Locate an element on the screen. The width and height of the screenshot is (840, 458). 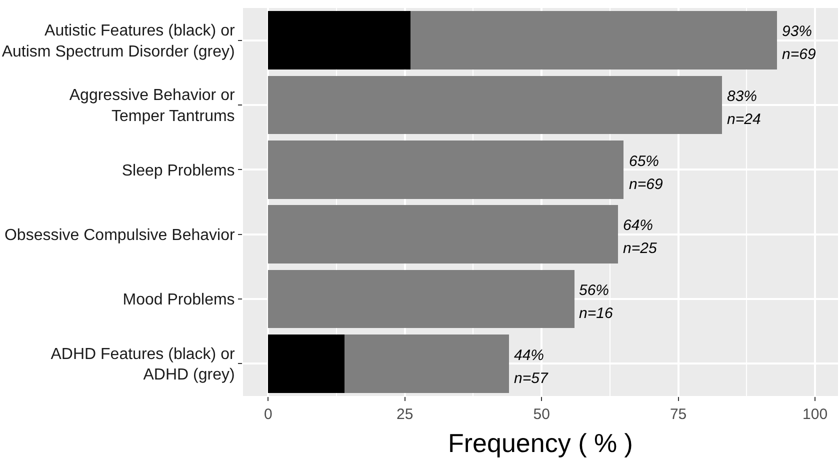
y-tick-label: Obsessive Compulsive Behavior is located at coordinates (120, 235).